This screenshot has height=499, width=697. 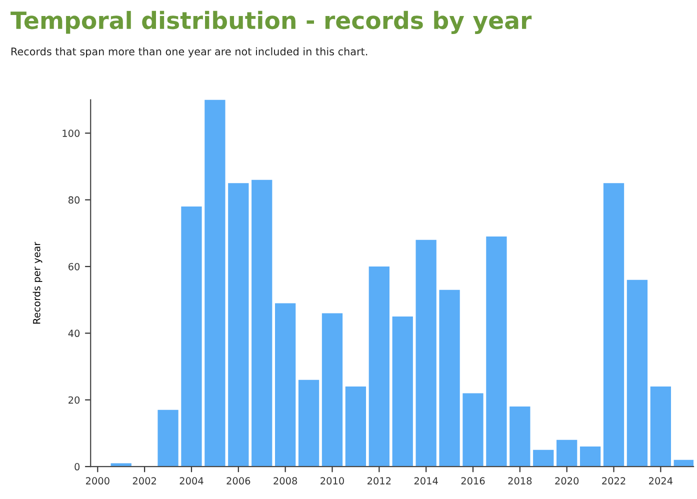 What do you see at coordinates (74, 400) in the screenshot?
I see `y-tick-label: 20` at bounding box center [74, 400].